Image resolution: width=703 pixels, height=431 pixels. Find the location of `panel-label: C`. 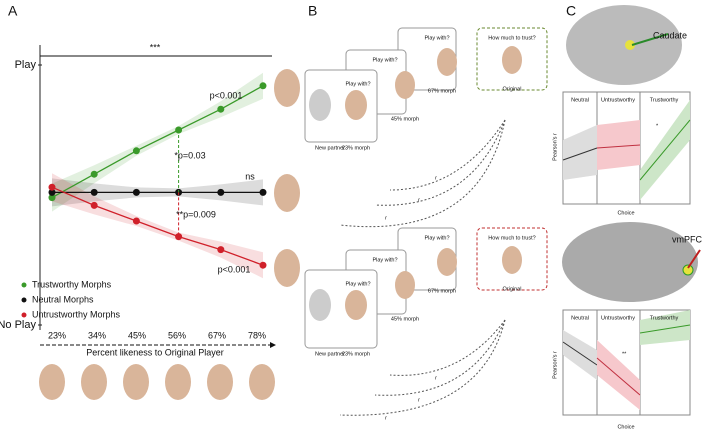

panel-label: C is located at coordinates (571, 11).